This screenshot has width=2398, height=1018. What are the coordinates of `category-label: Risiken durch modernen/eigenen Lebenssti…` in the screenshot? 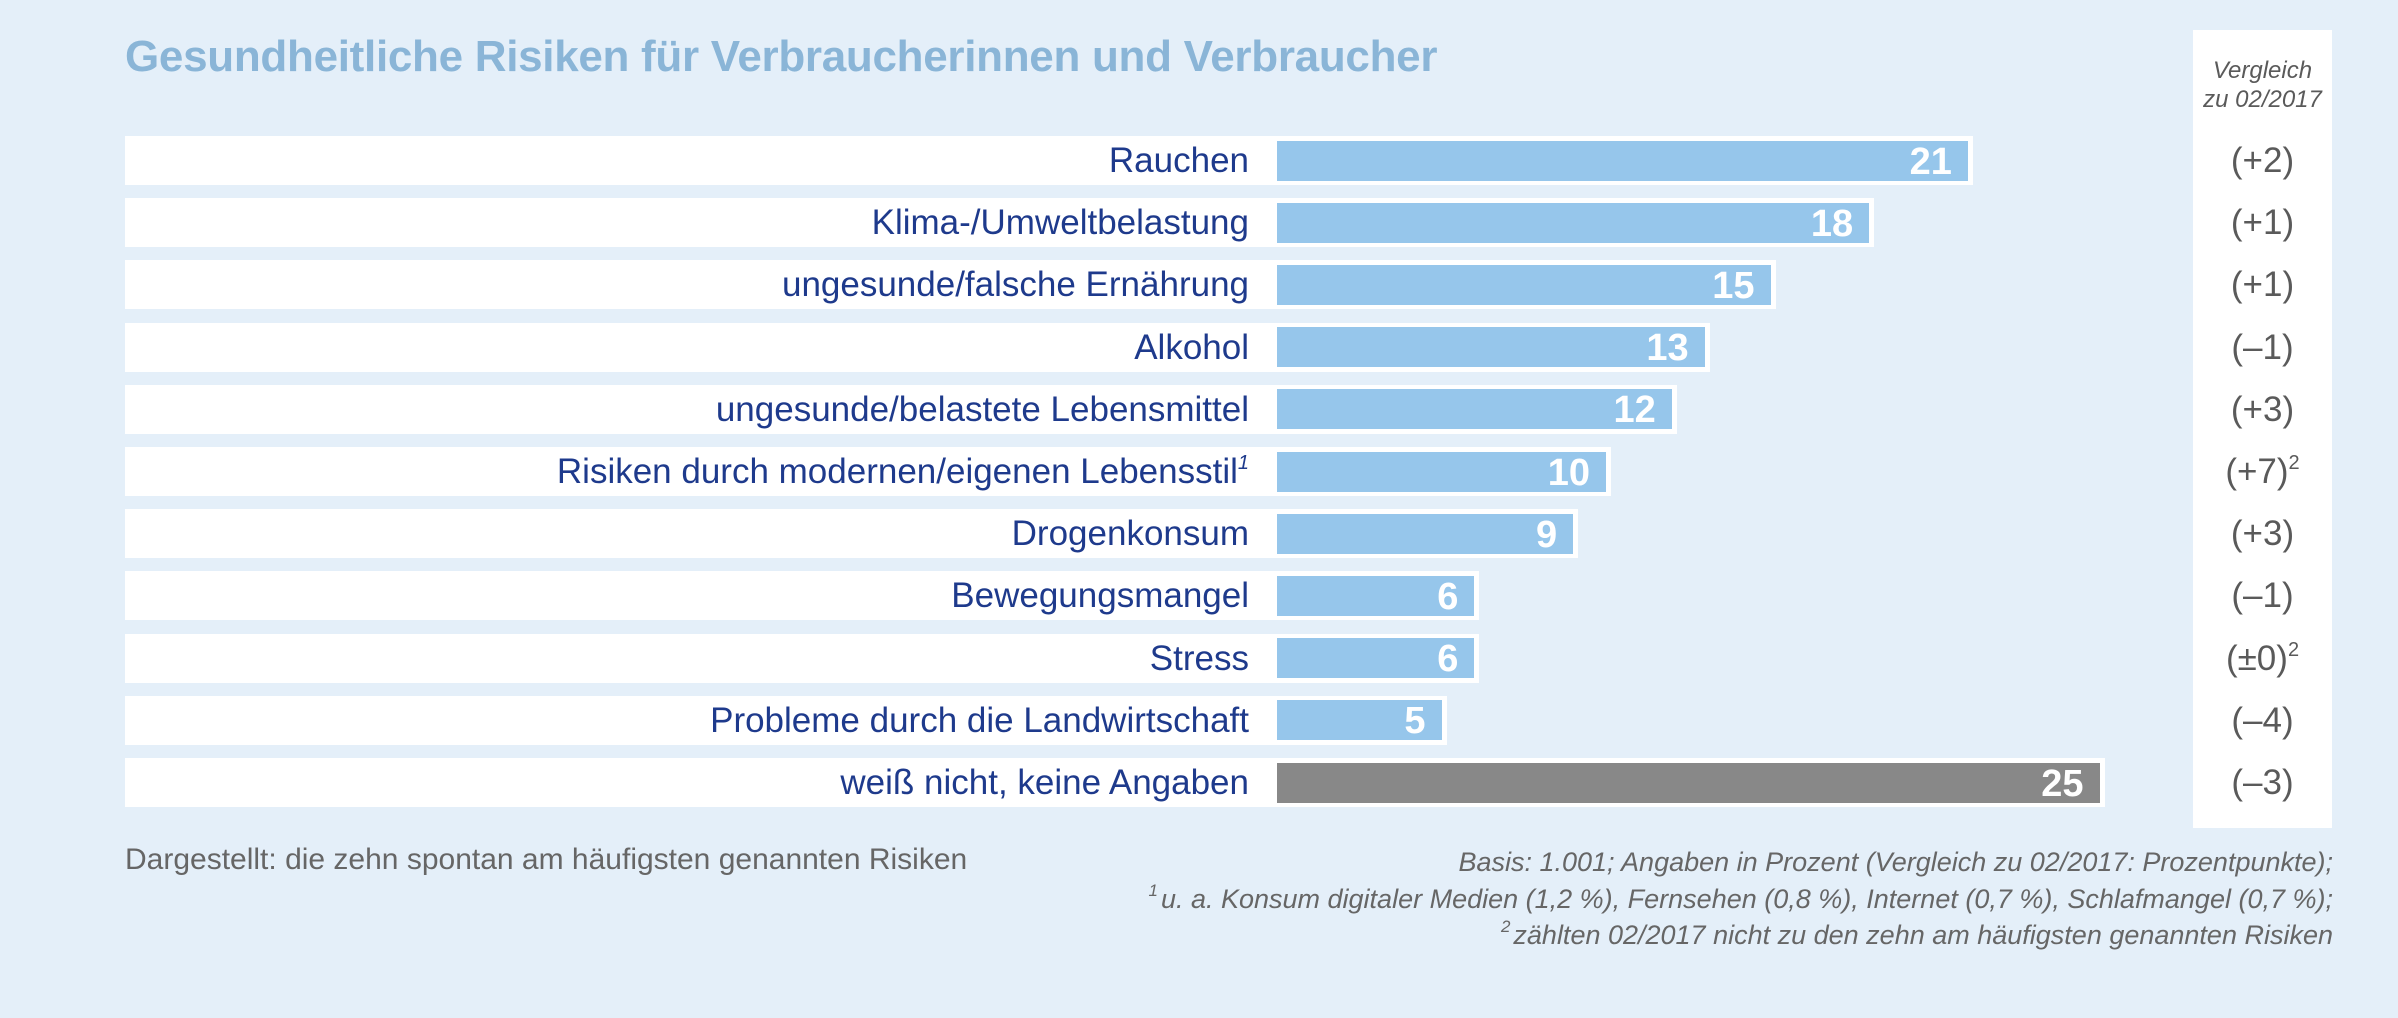 It's located at (903, 471).